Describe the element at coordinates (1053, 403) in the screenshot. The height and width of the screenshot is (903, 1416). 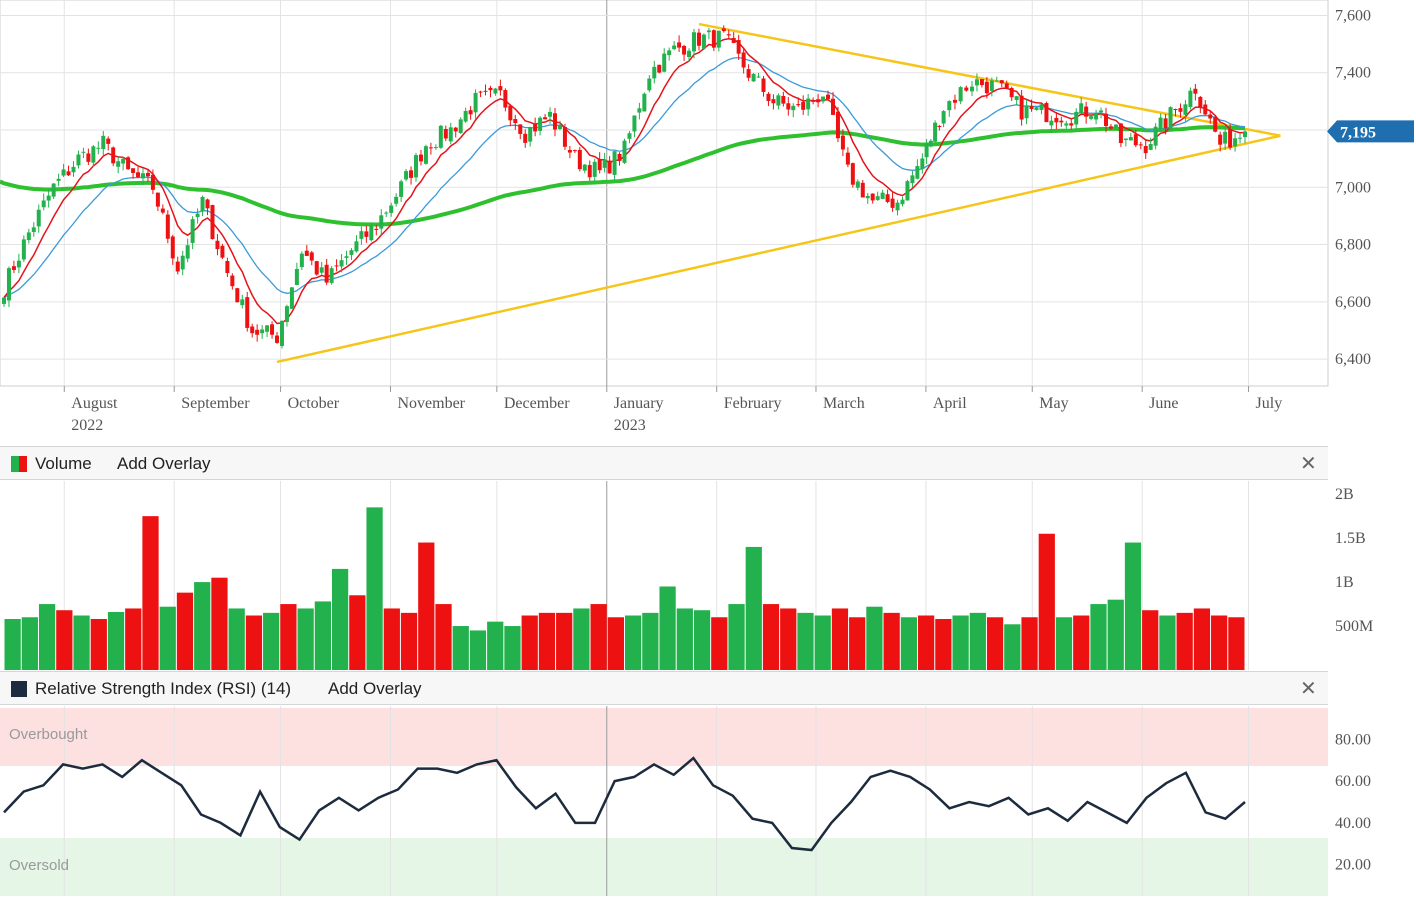
I see `month-label: May` at that location.